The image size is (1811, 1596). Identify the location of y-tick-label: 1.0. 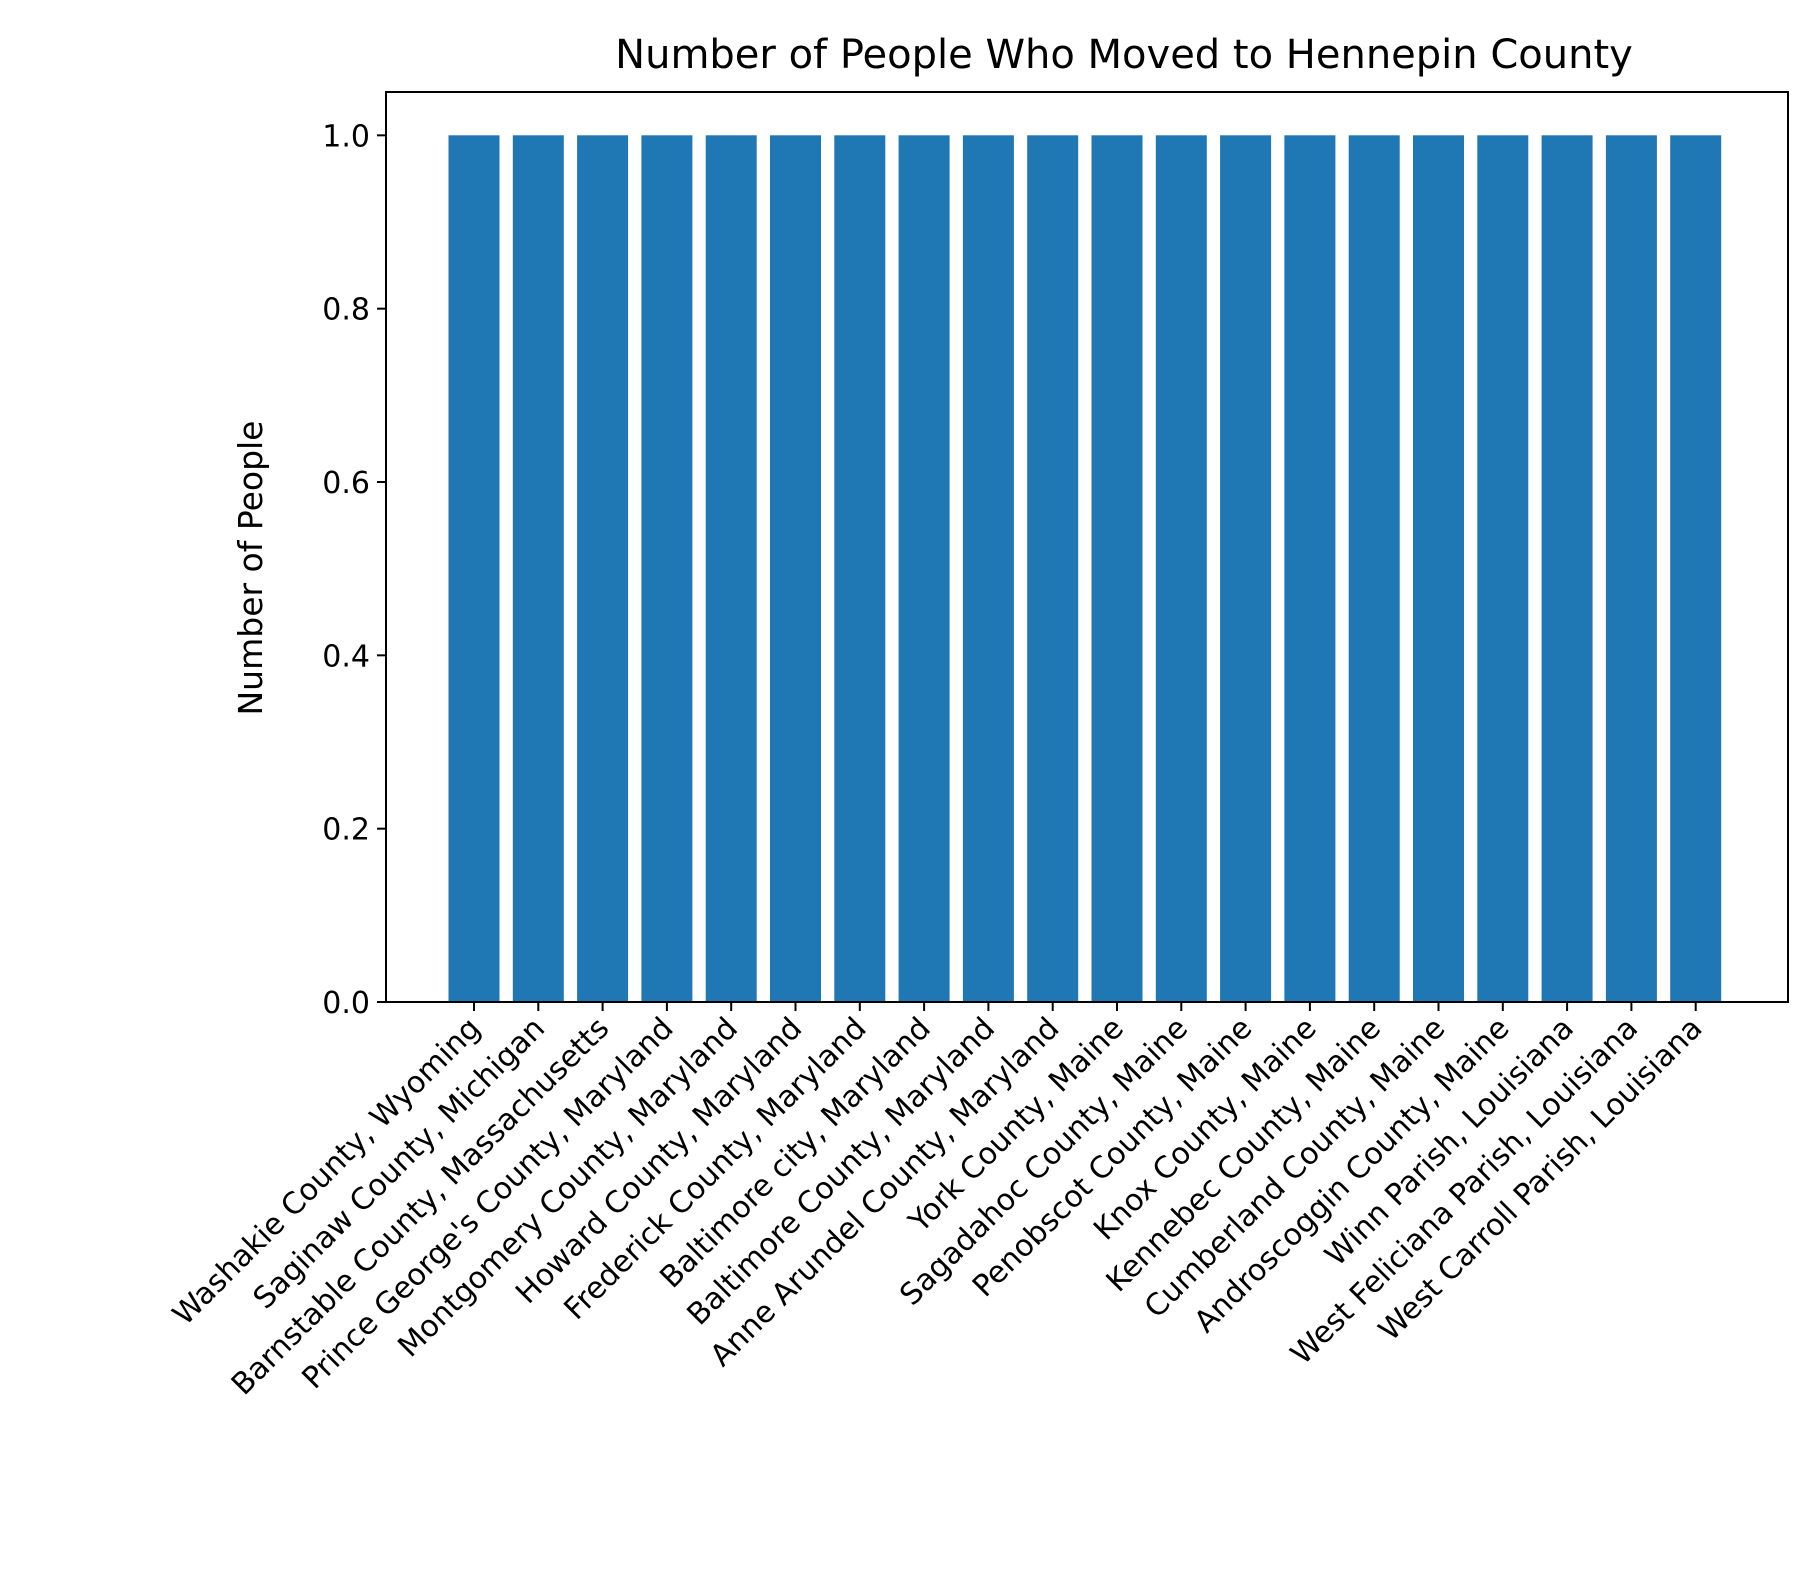
(346, 136).